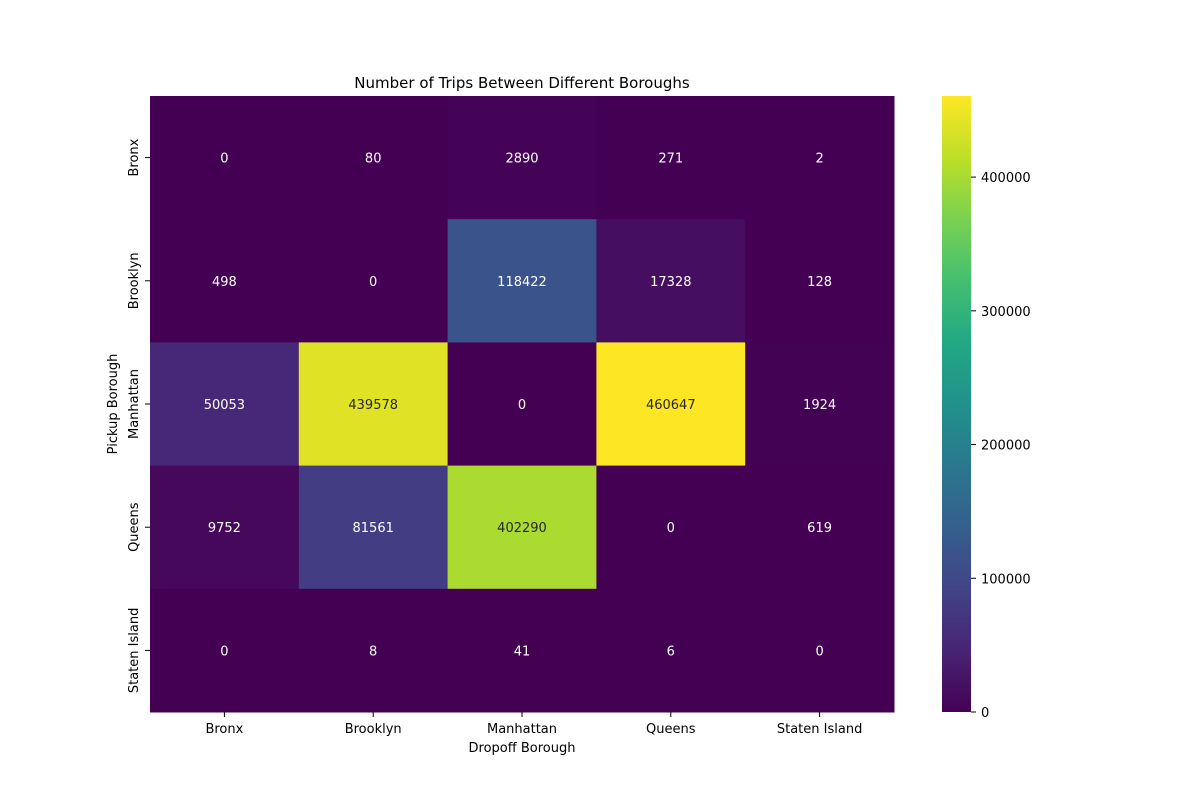  Describe the element at coordinates (134, 404) in the screenshot. I see `y-tick-label: Manhattan` at that location.